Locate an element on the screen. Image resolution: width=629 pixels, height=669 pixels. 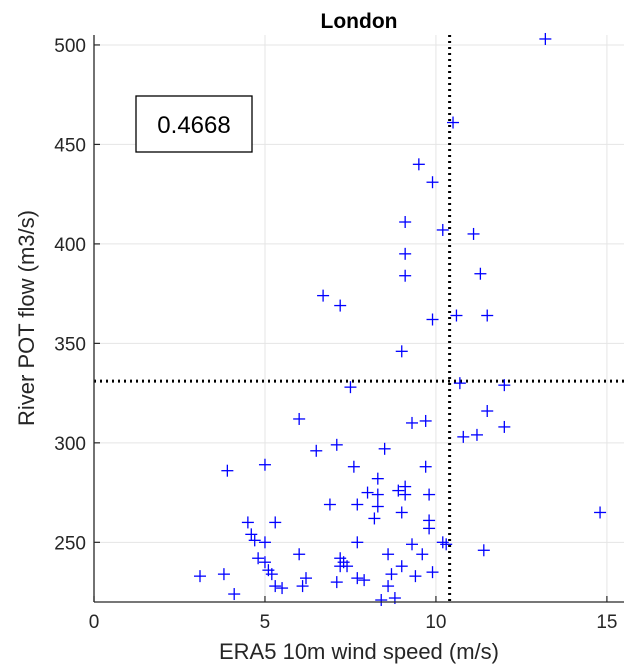
annotation-value: 0.4668 is located at coordinates (193, 125).